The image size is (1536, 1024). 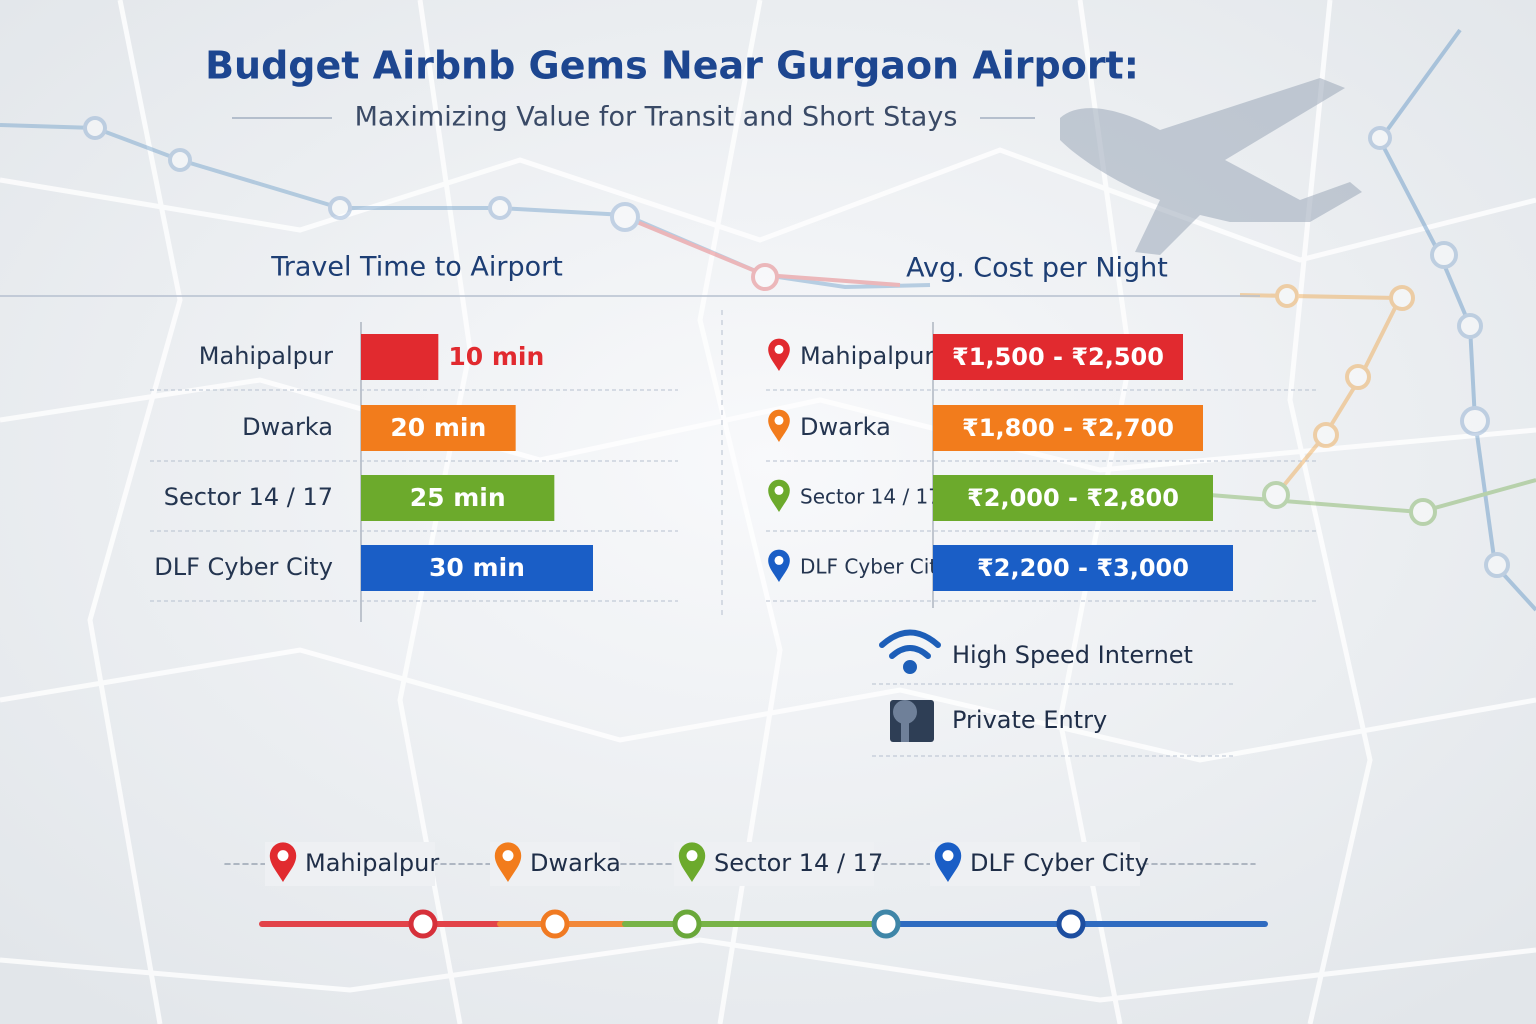 I want to click on airplane, so click(x=1211, y=166).